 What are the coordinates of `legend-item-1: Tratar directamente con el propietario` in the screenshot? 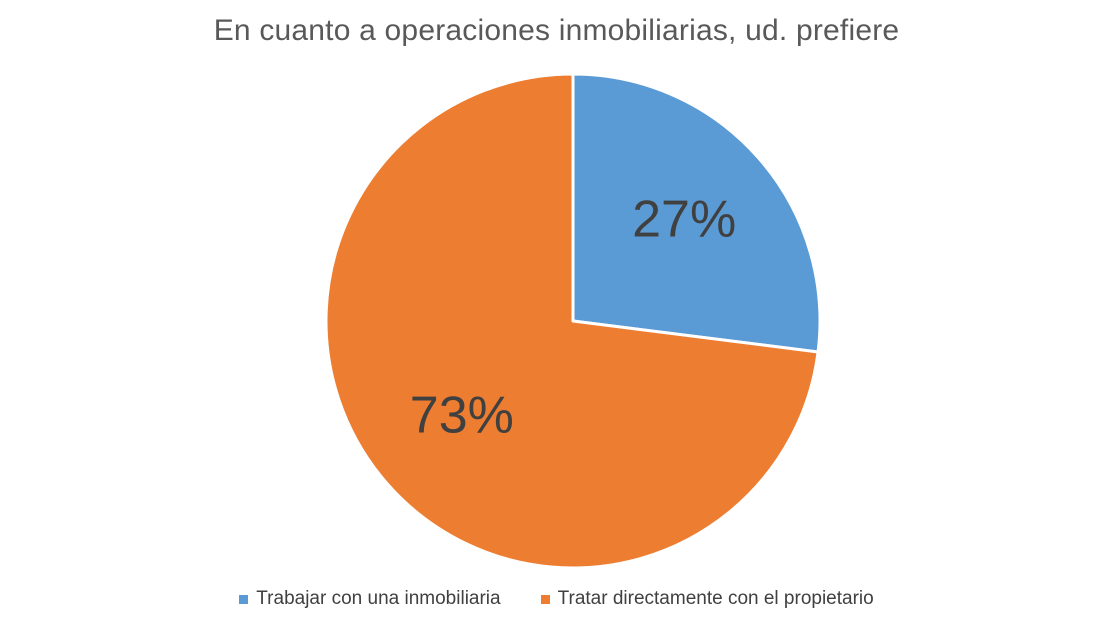 It's located at (707, 599).